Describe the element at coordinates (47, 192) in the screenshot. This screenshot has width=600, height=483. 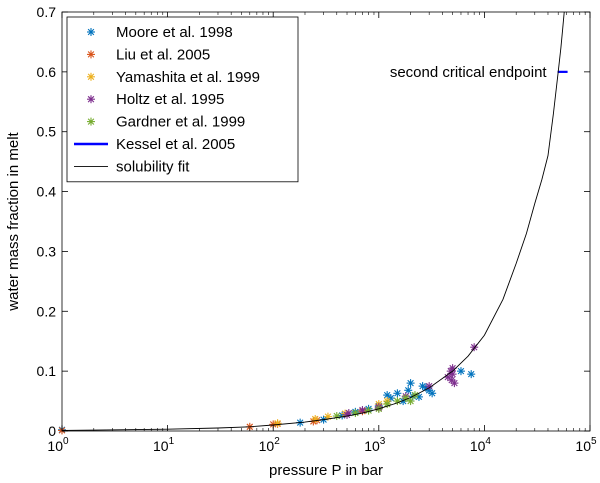
I see `y-tick-label: 0.4` at that location.